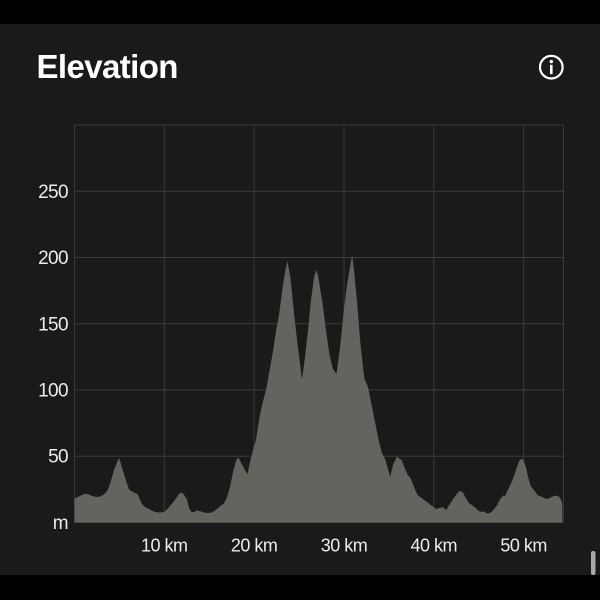 Image resolution: width=600 pixels, height=600 pixels. What do you see at coordinates (53, 391) in the screenshot?
I see `svg-text: 100` at bounding box center [53, 391].